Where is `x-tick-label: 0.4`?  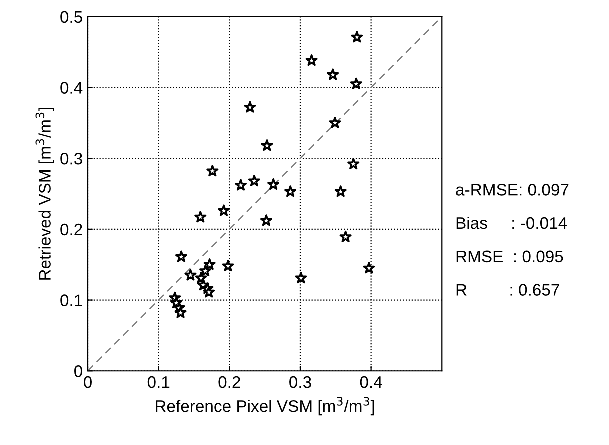
x-tick-label: 0.4 is located at coordinates (371, 382).